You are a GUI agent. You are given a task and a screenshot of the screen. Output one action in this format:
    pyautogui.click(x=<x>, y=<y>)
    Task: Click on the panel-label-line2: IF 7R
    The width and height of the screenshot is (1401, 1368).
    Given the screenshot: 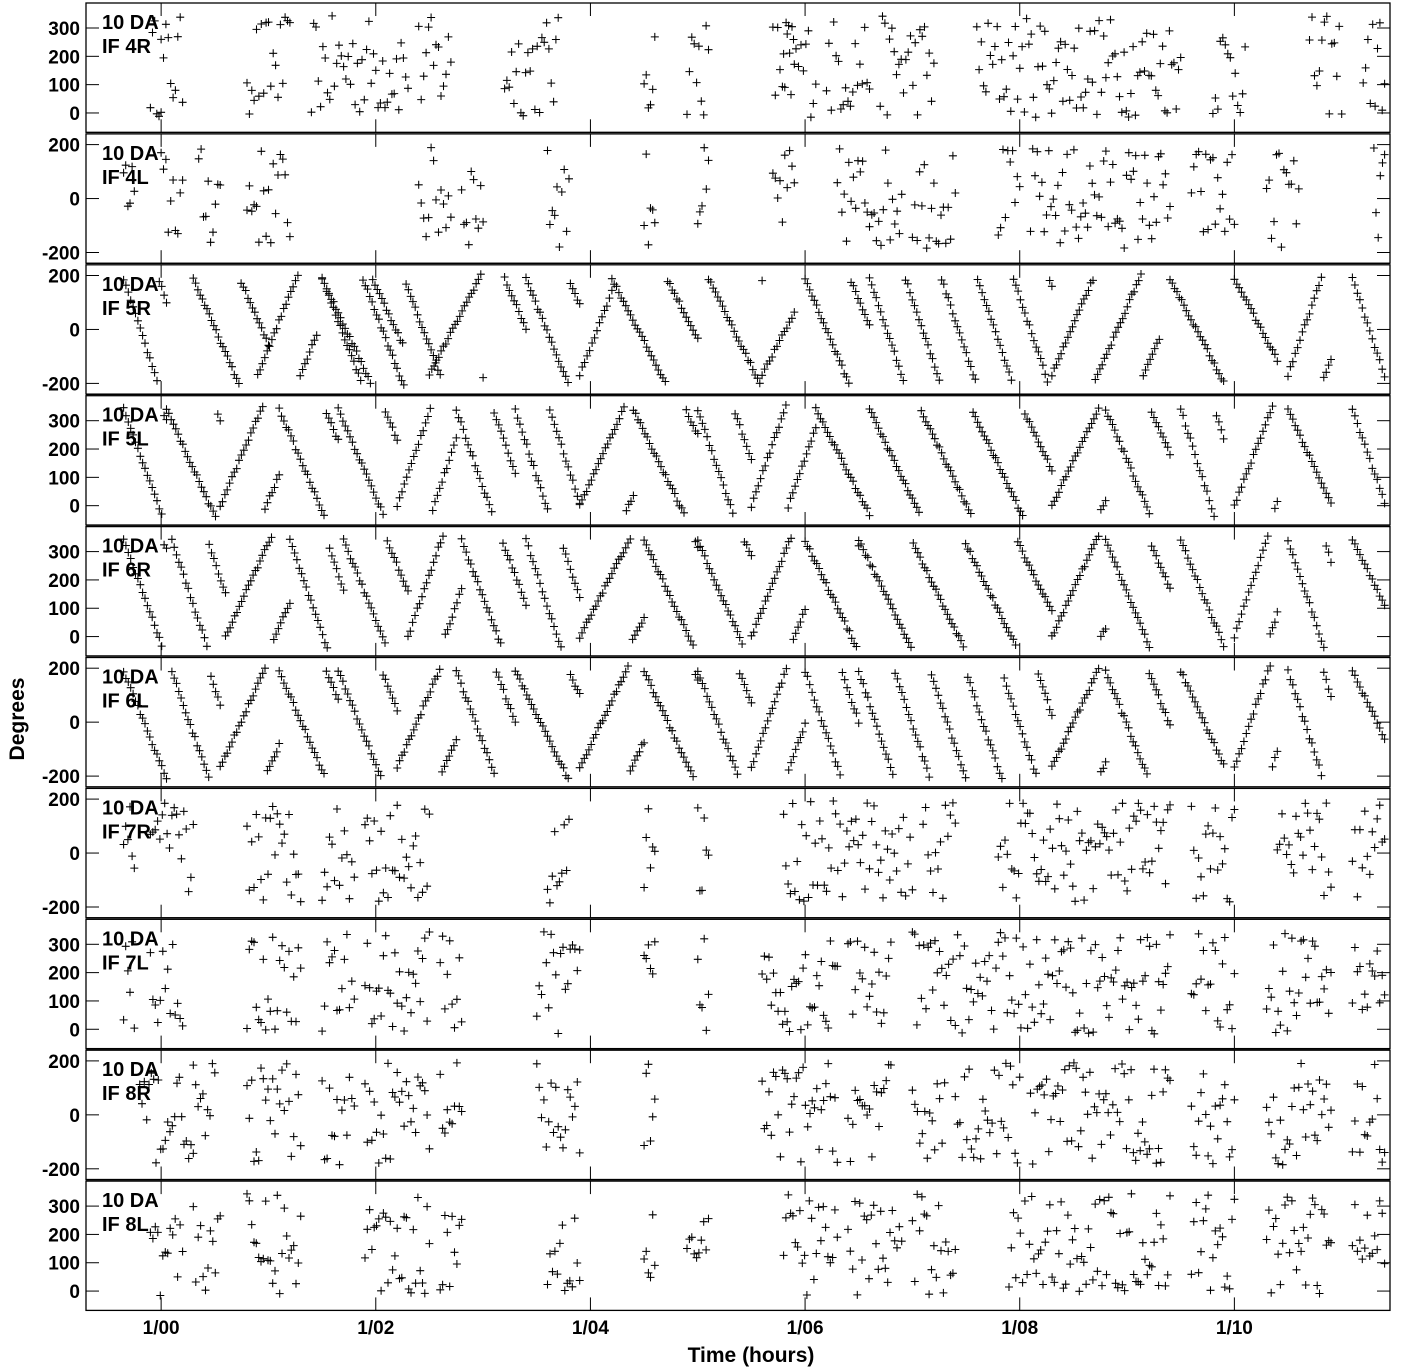 What is the action you would take?
    pyautogui.click(x=126, y=832)
    